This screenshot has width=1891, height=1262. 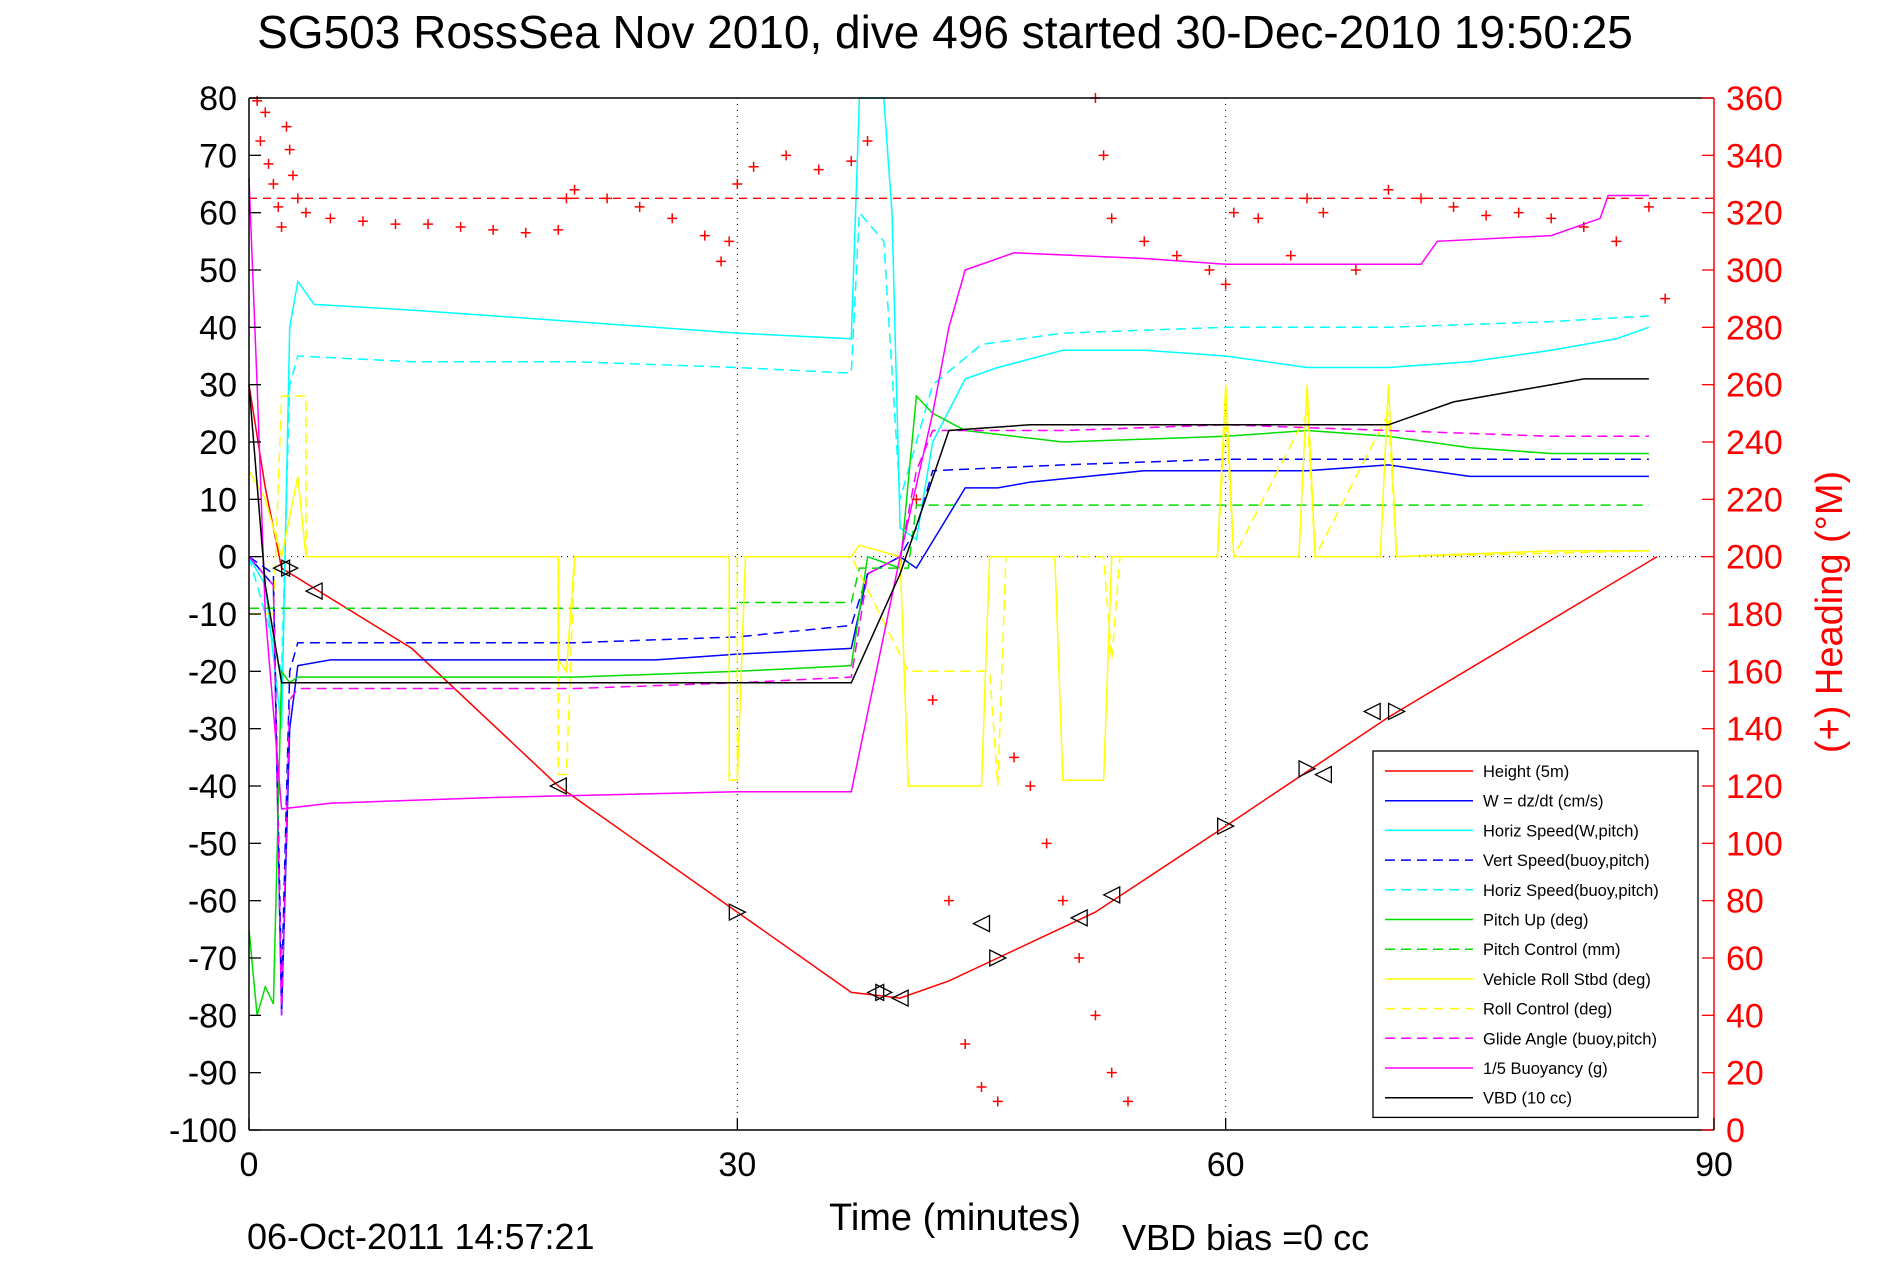 What do you see at coordinates (1552, 950) in the screenshot?
I see `legend-label: Pitch Control (mm)` at bounding box center [1552, 950].